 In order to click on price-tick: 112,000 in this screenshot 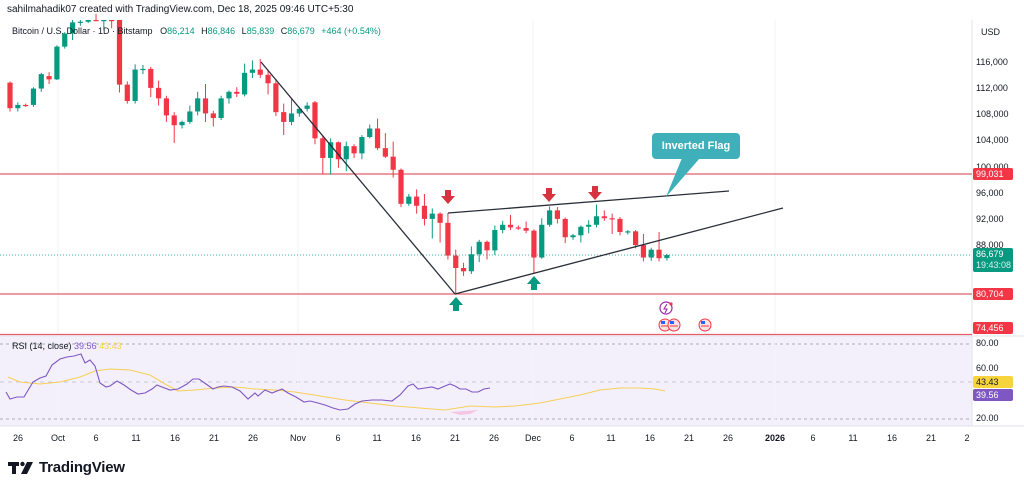, I will do `click(992, 88)`.